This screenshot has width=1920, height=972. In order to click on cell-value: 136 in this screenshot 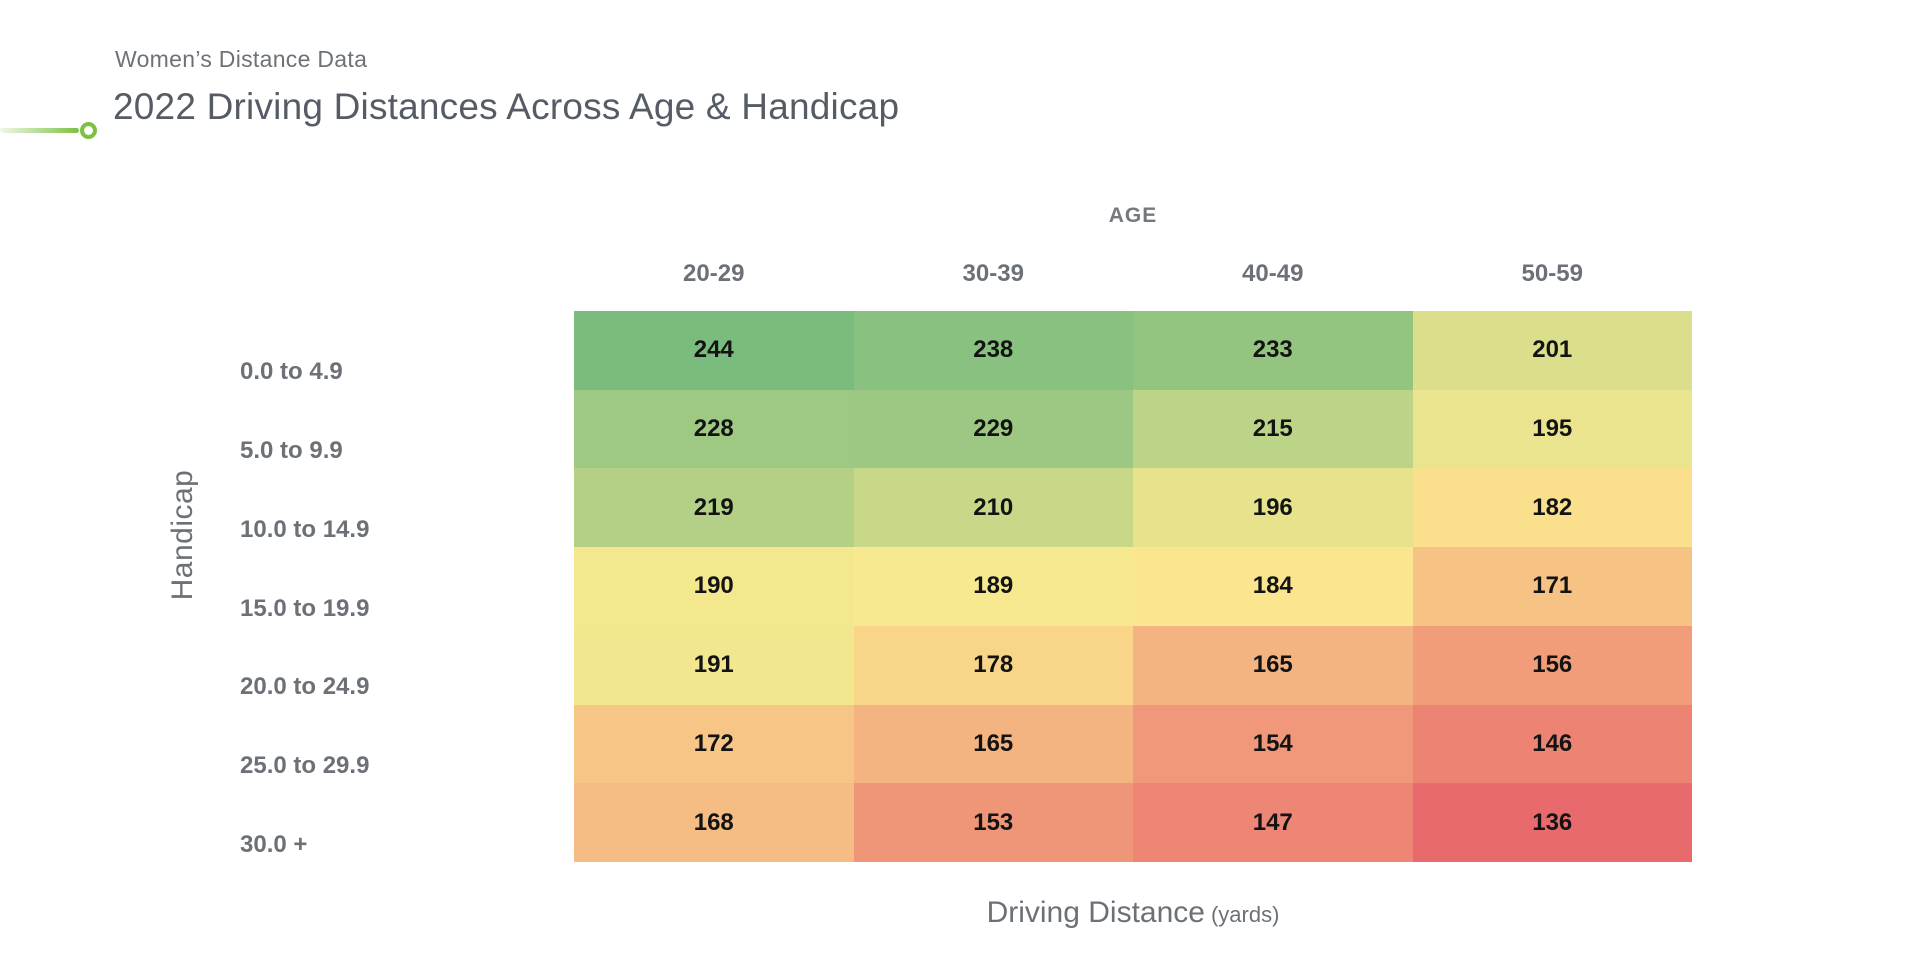, I will do `click(1552, 822)`.